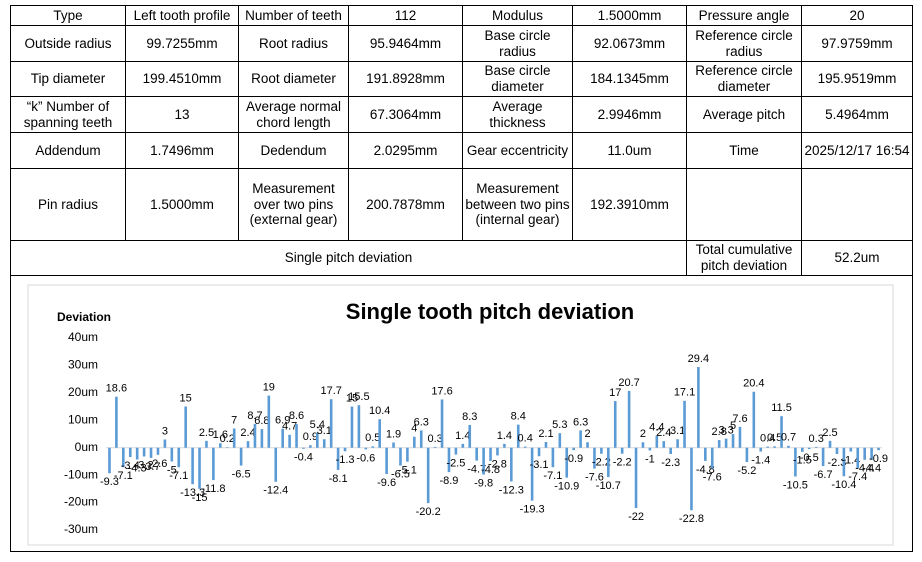 This screenshot has width=922, height=562. What do you see at coordinates (490, 470) in the screenshot?
I see `data-label: -4.8` at bounding box center [490, 470].